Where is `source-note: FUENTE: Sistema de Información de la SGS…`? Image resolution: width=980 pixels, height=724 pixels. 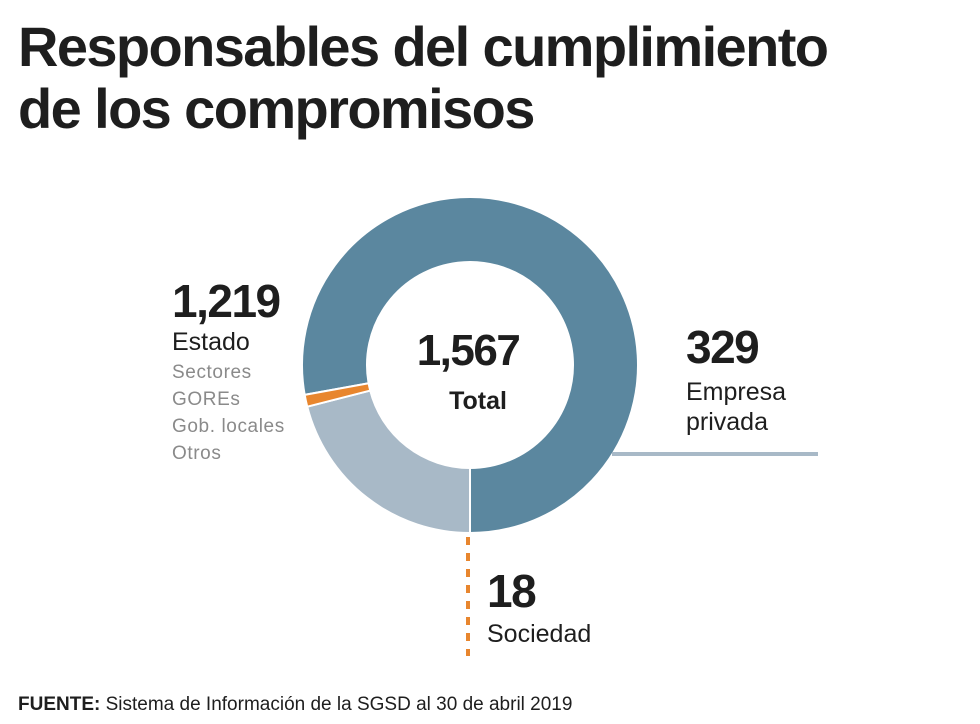 source-note: FUENTE: Sistema de Información de la SGS… is located at coordinates (295, 705).